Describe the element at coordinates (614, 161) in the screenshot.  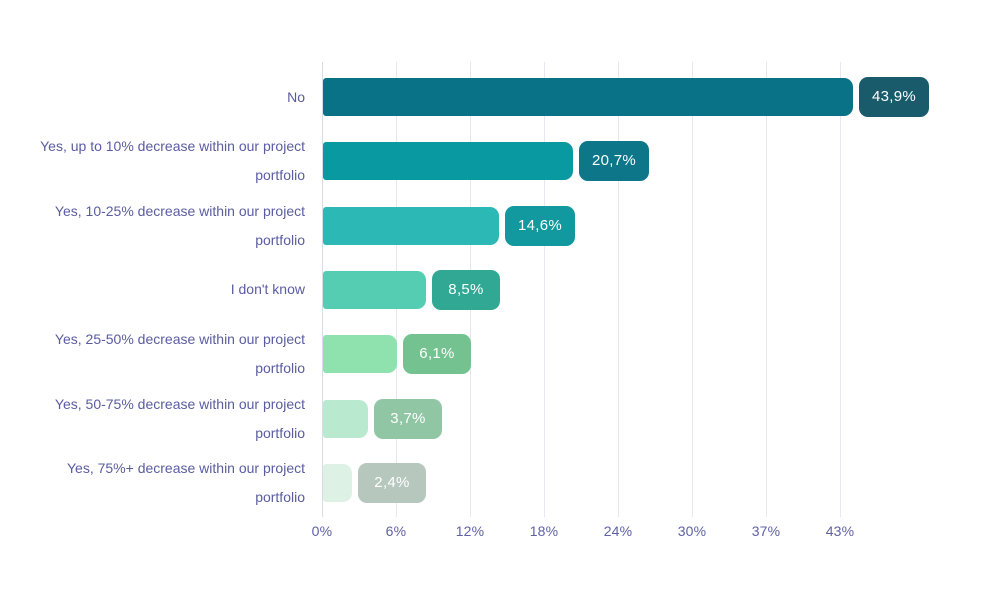
I see `value-badge: 20,7%` at that location.